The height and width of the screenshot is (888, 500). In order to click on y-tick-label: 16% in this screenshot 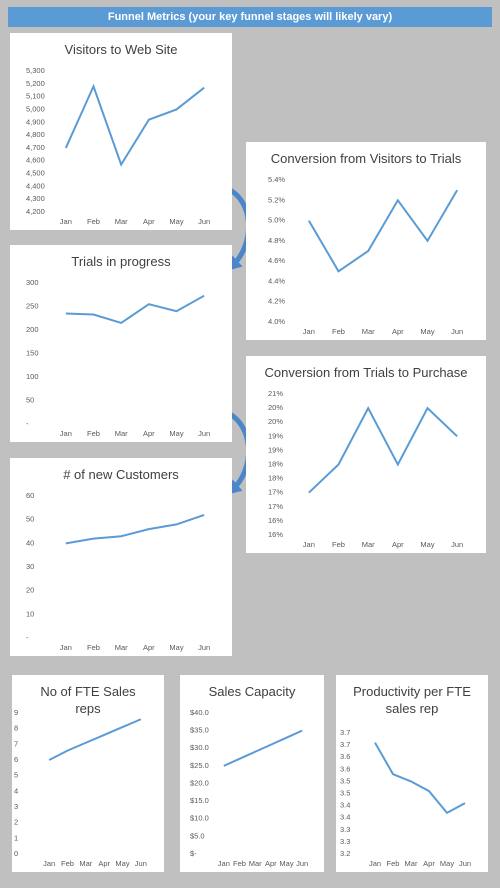, I will do `click(275, 534)`.